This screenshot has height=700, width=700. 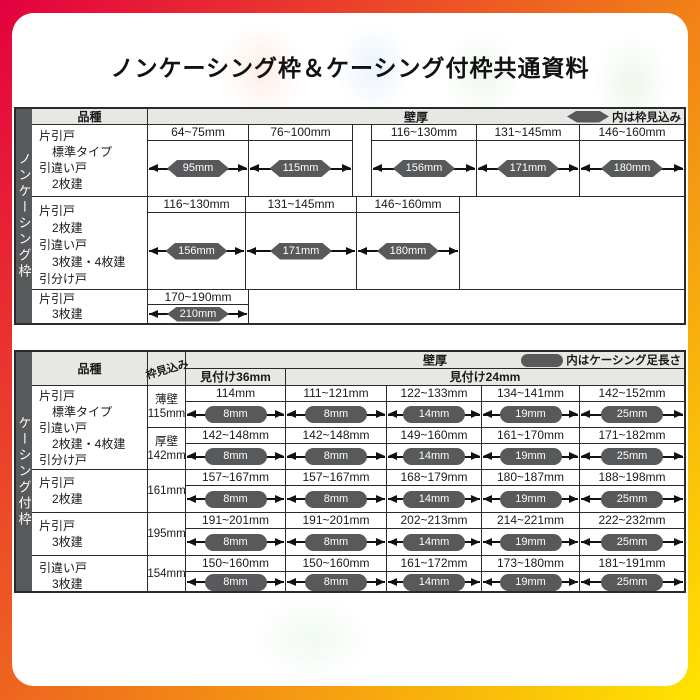 What do you see at coordinates (530, 436) in the screenshot?
I see `wall-range-label: 161~170mm` at bounding box center [530, 436].